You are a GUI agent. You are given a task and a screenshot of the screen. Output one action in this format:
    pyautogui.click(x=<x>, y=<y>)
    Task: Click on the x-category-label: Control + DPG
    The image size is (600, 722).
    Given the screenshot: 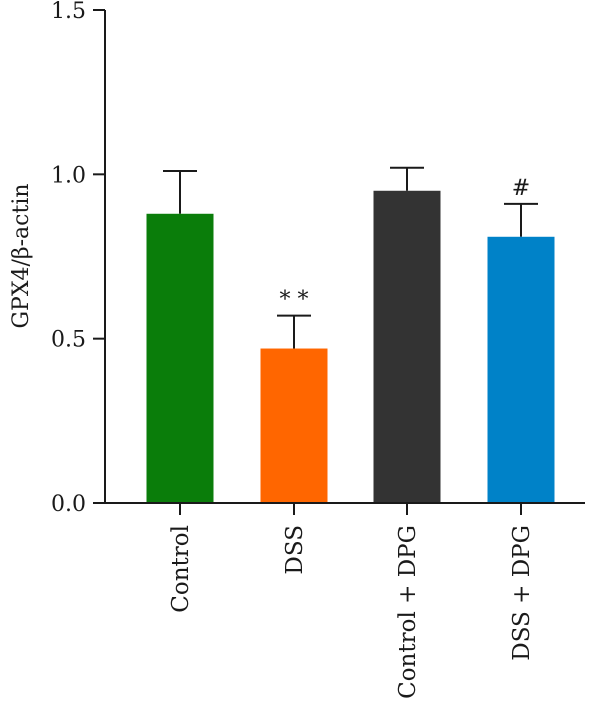 What is the action you would take?
    pyautogui.click(x=408, y=612)
    